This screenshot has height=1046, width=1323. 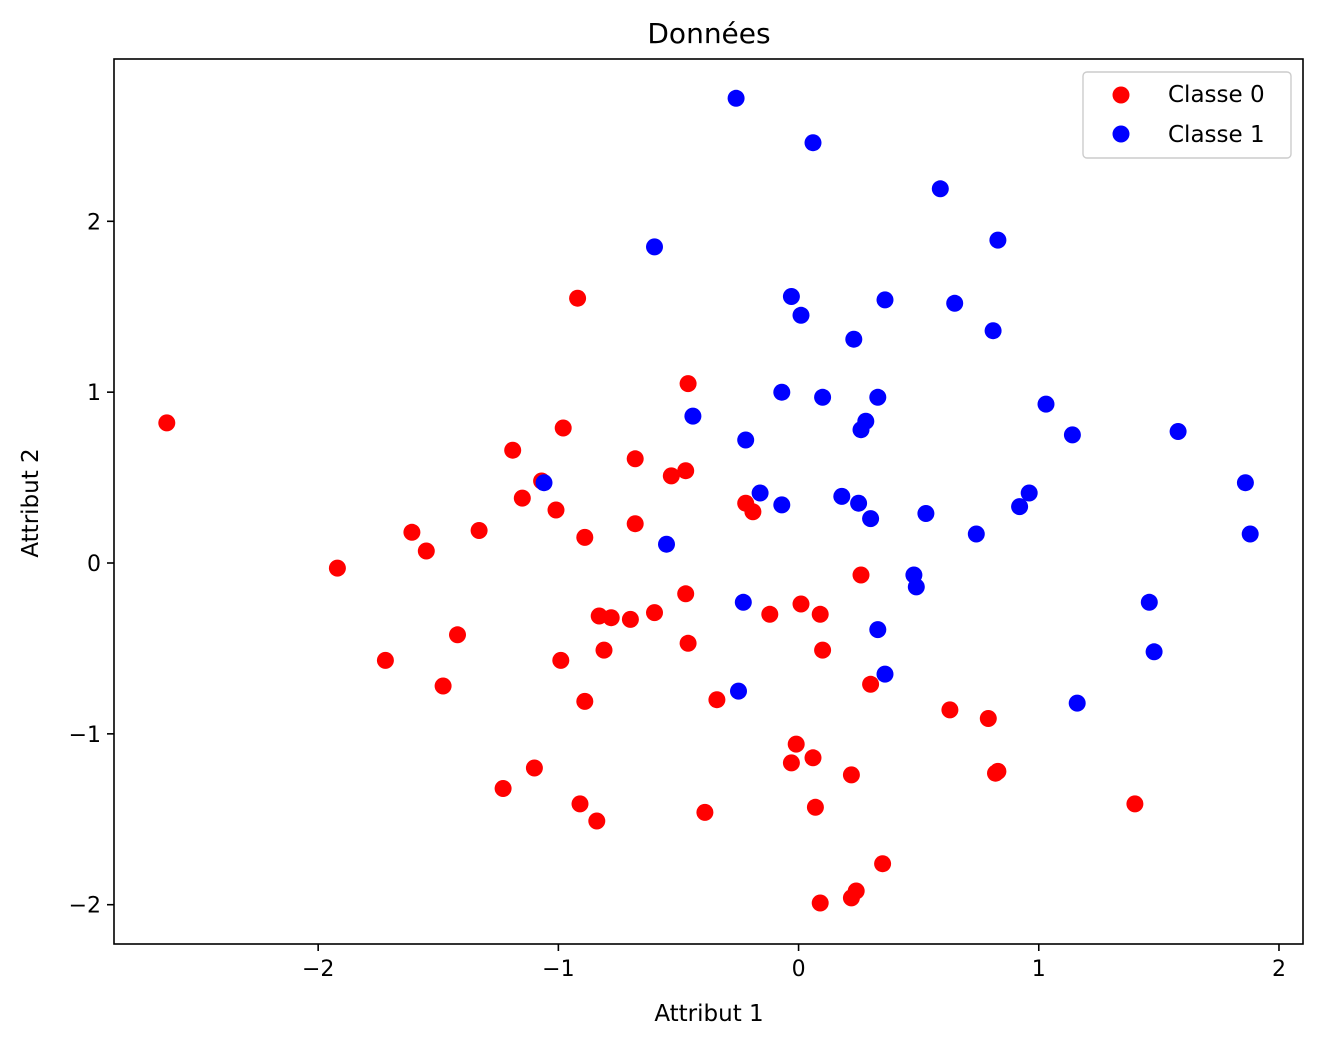 What do you see at coordinates (708, 33) in the screenshot?
I see `chart-title: Données` at bounding box center [708, 33].